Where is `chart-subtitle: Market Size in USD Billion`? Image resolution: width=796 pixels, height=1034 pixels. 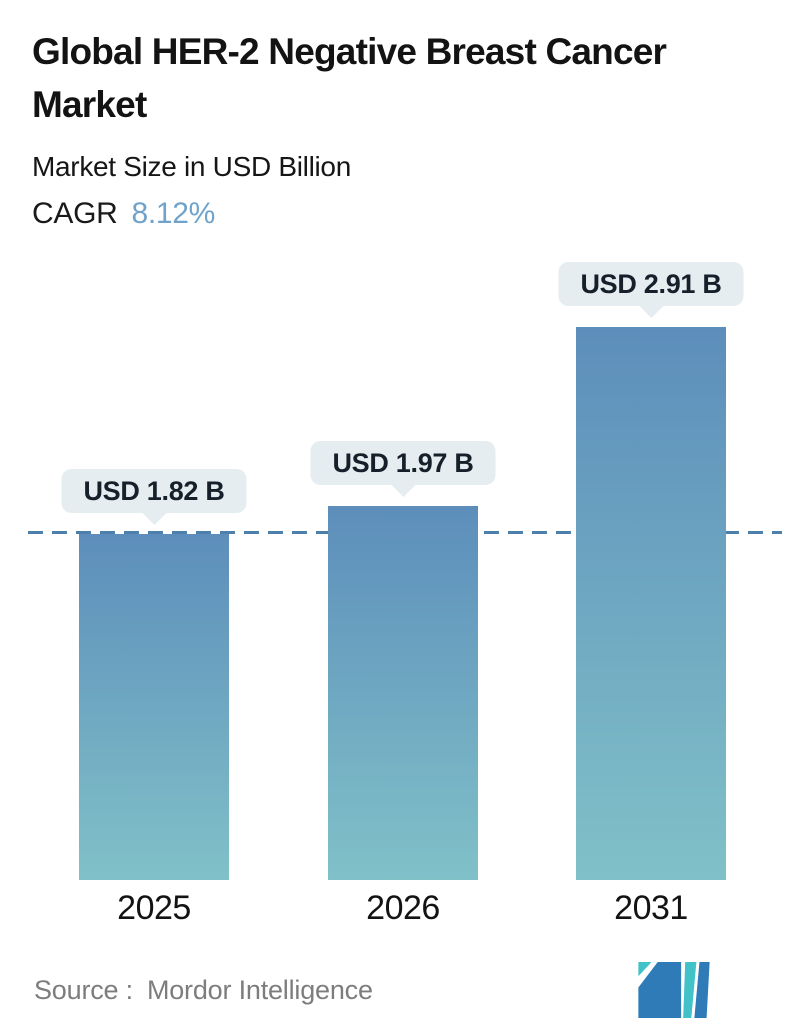
chart-subtitle: Market Size in USD Billion is located at coordinates (191, 167).